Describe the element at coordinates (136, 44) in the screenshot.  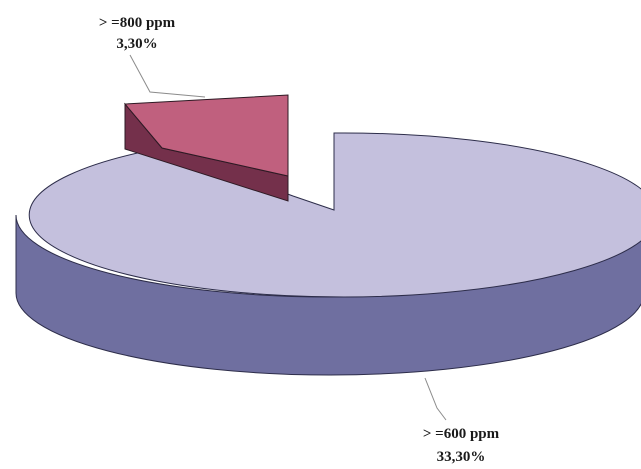
I see `slice-label-800-value: 3,30%` at that location.